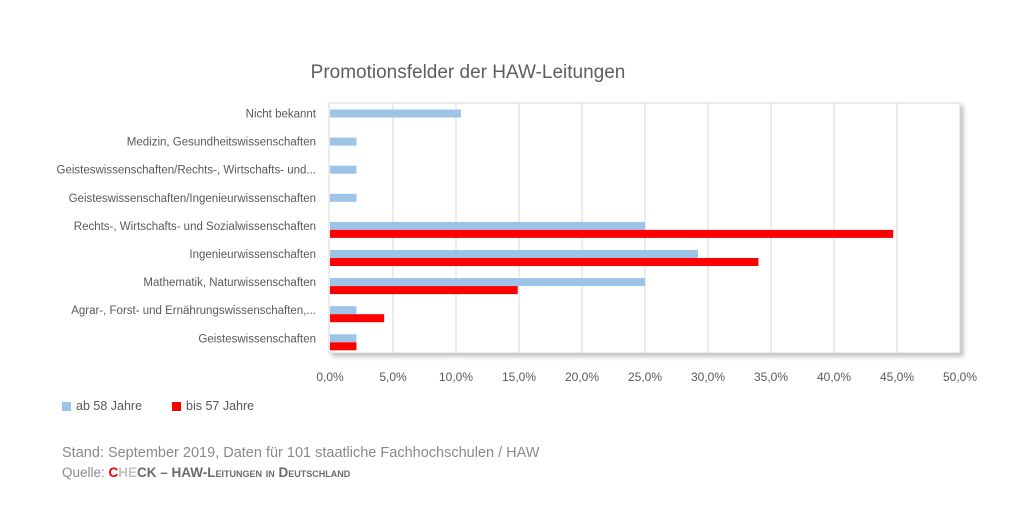 The height and width of the screenshot is (514, 1024). I want to click on legend-item-ab-58: ab 58 Jahre, so click(102, 406).